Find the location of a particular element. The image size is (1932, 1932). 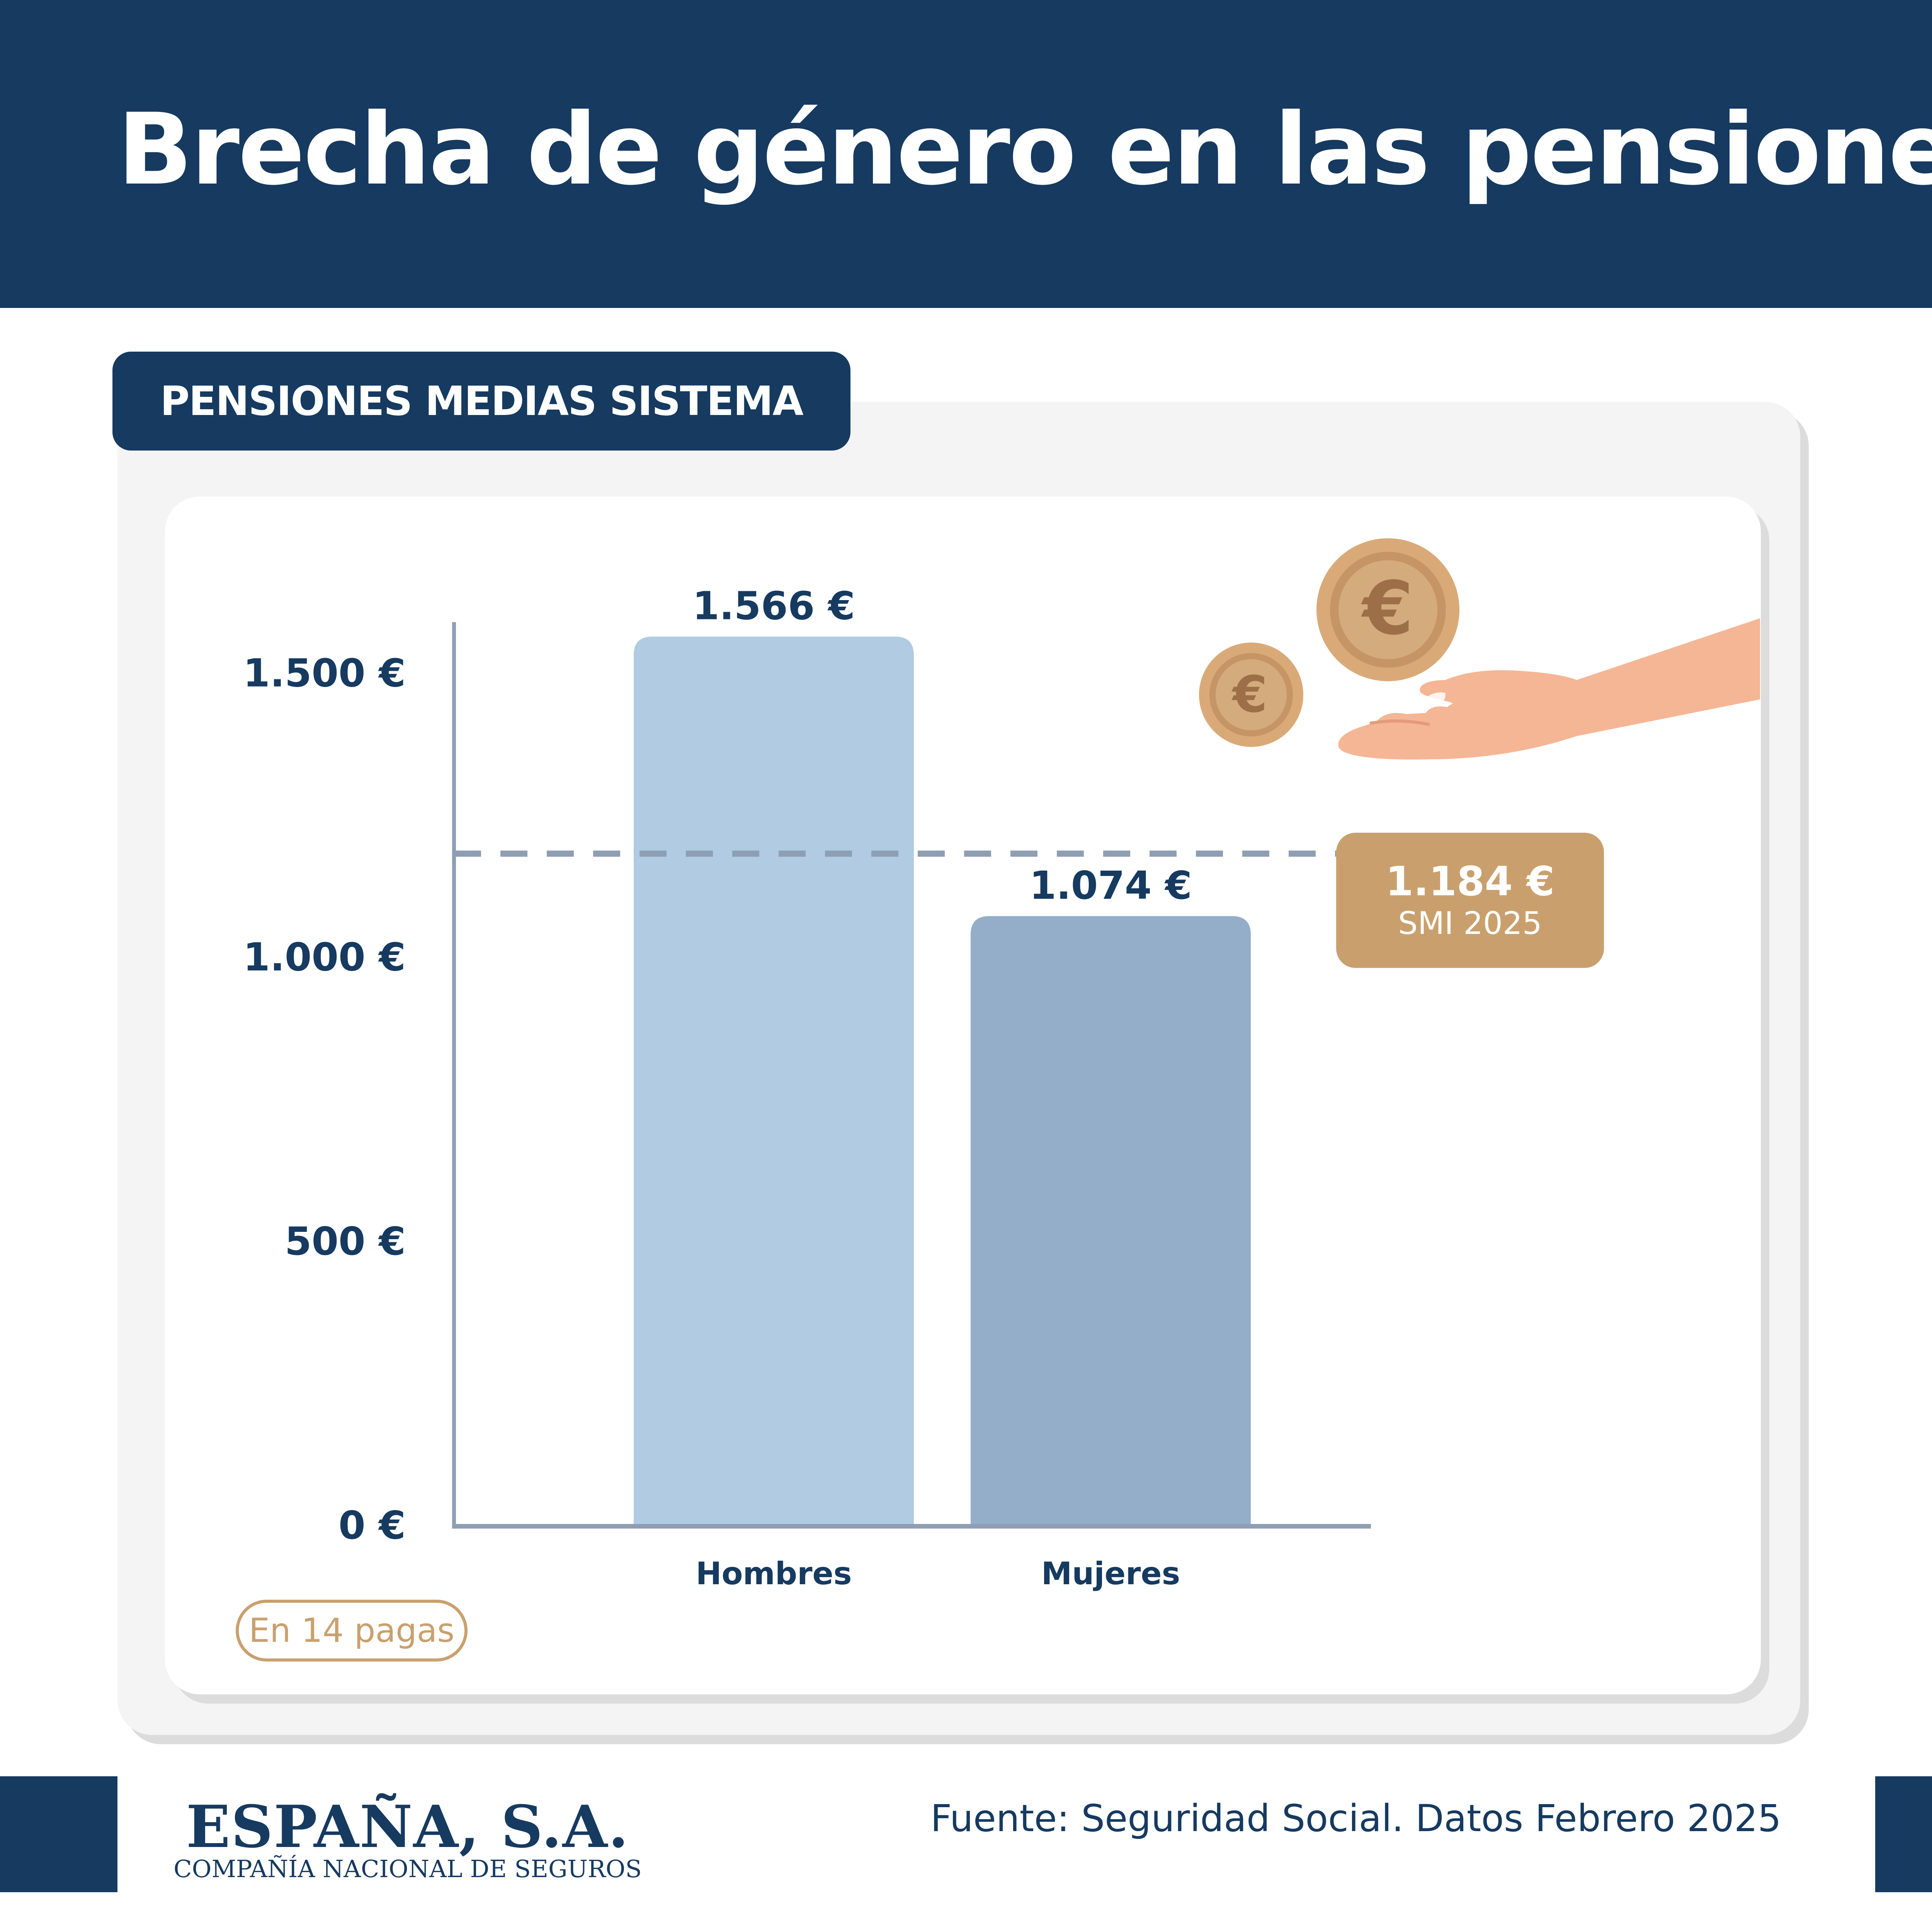

y-tick-label: 1.500 € is located at coordinates (324, 674).